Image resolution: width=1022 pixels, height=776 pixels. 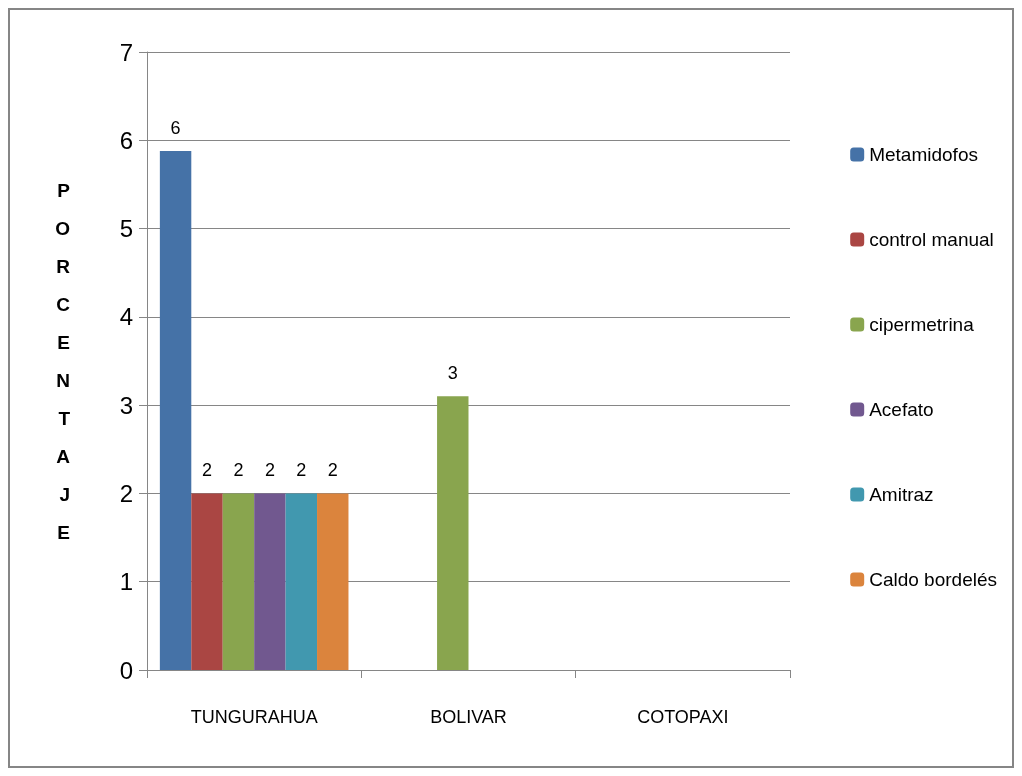 I want to click on y-tick-label: 2, so click(x=126, y=493).